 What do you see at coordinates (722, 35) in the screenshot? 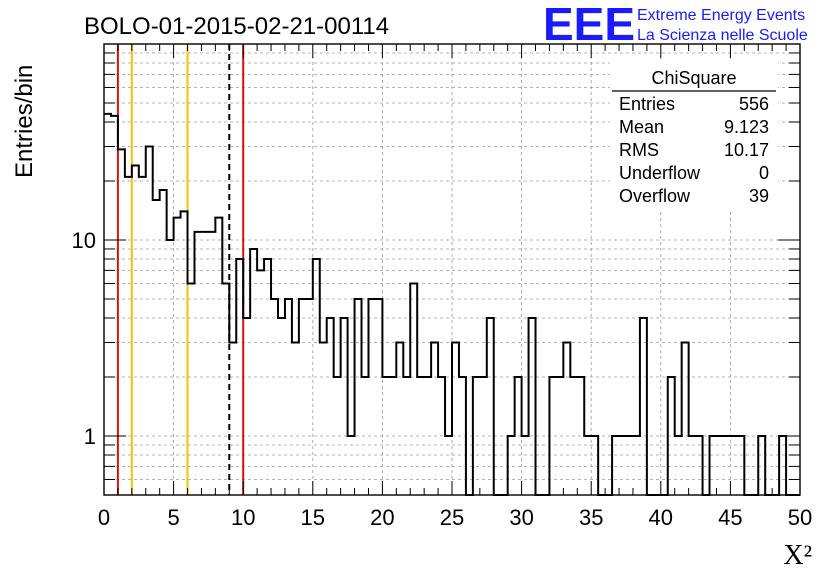
I see `logo-line-2: La Scienza nelle Scuole` at bounding box center [722, 35].